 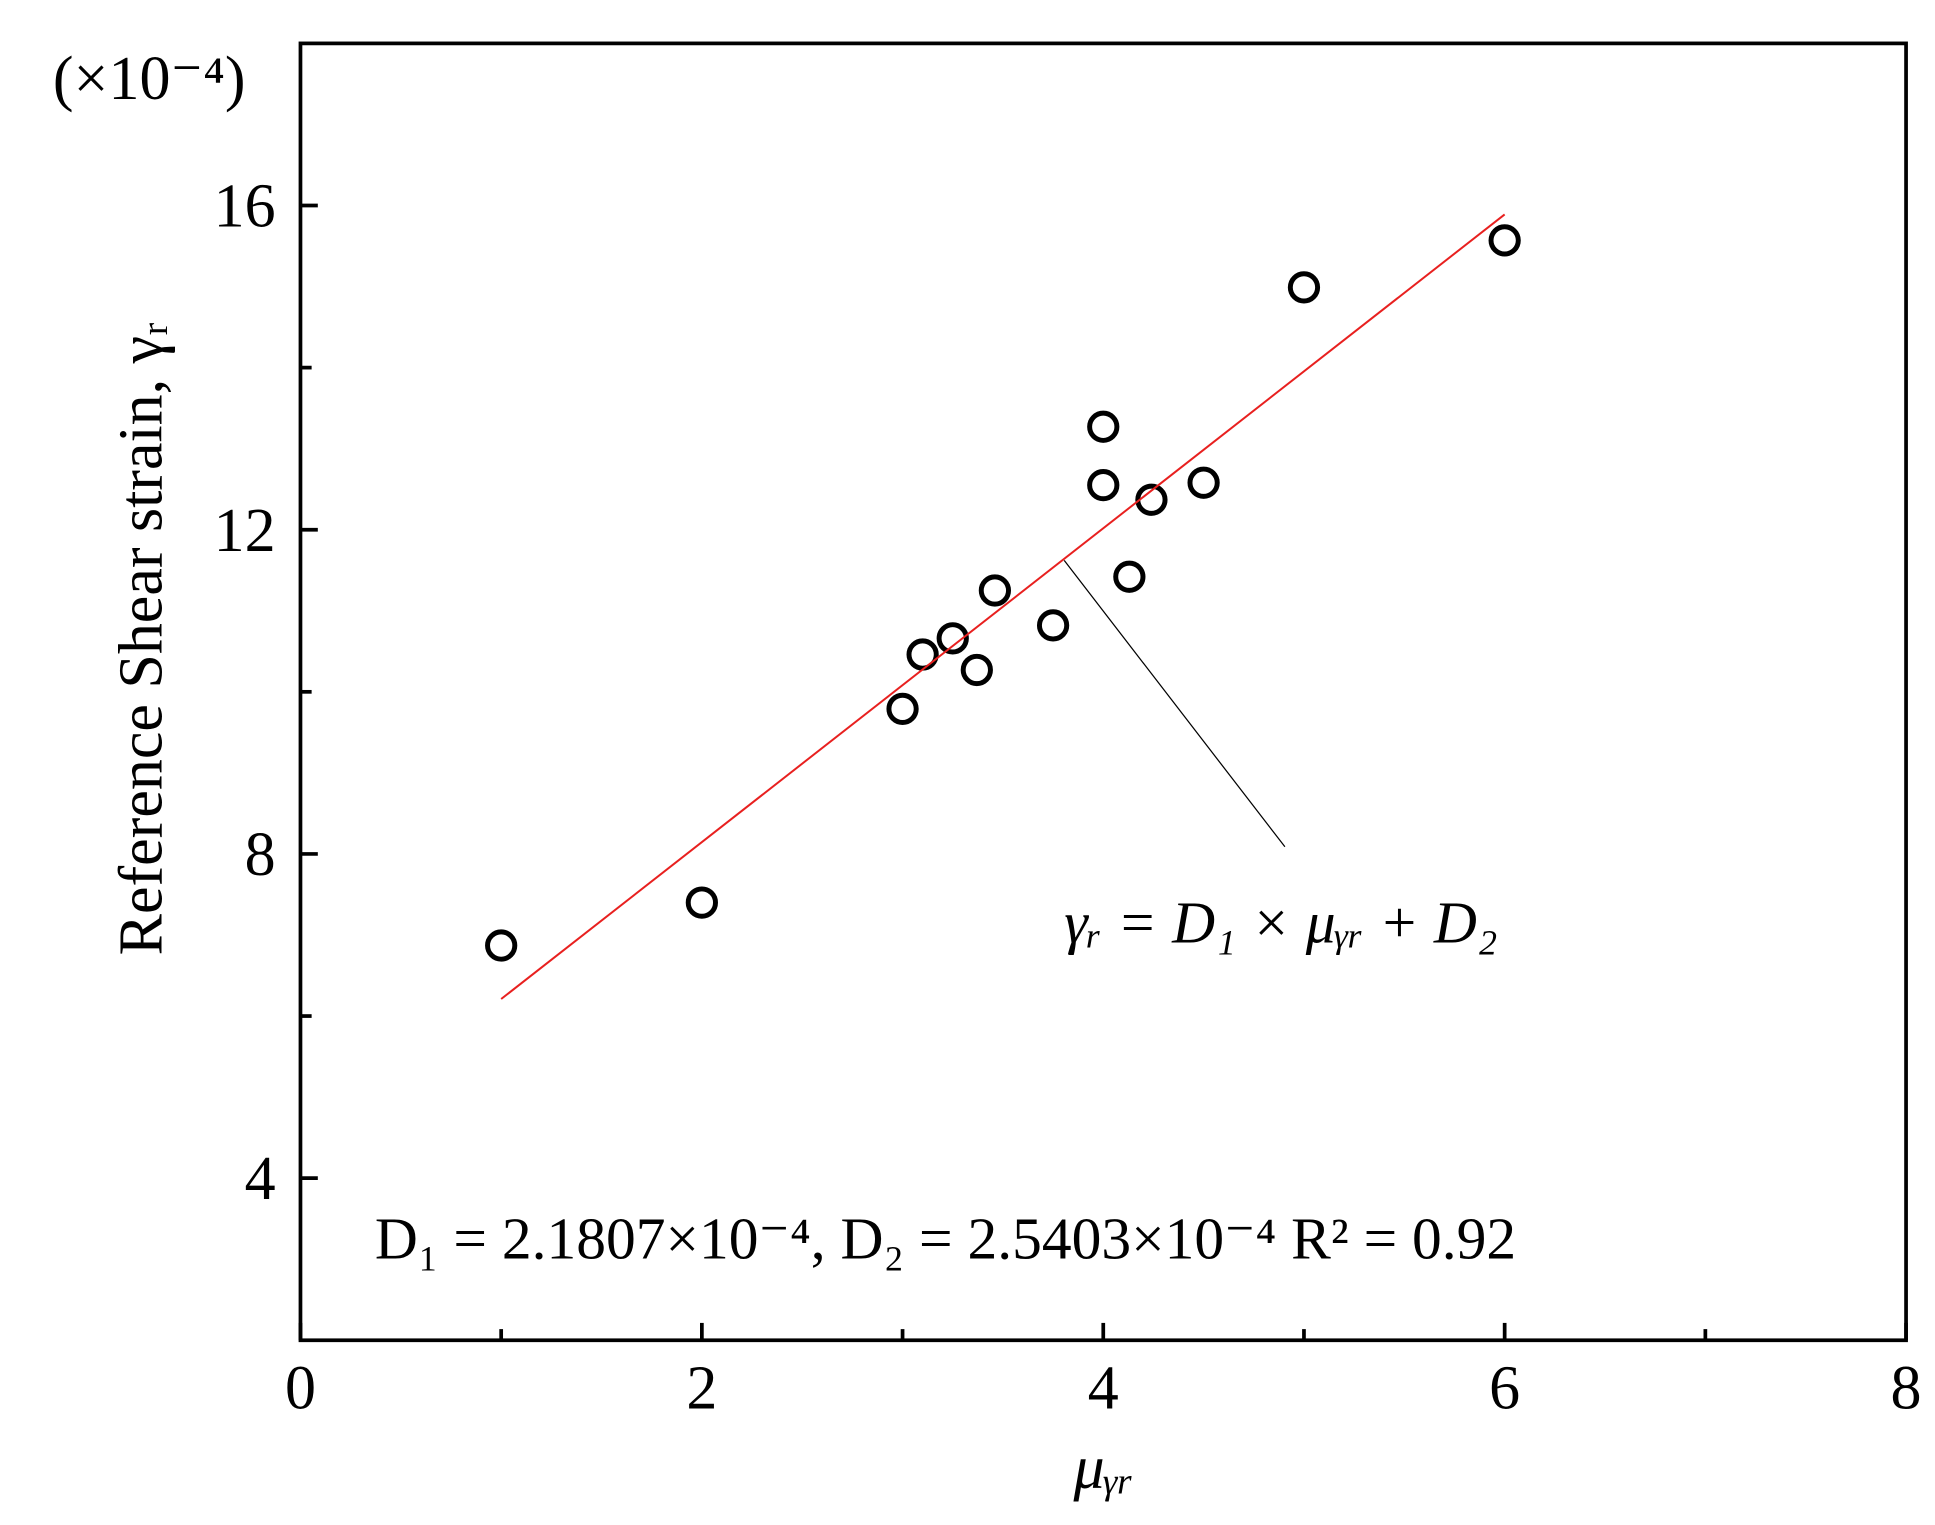 What do you see at coordinates (245, 531) in the screenshot?
I see `y-tick-label: 12` at bounding box center [245, 531].